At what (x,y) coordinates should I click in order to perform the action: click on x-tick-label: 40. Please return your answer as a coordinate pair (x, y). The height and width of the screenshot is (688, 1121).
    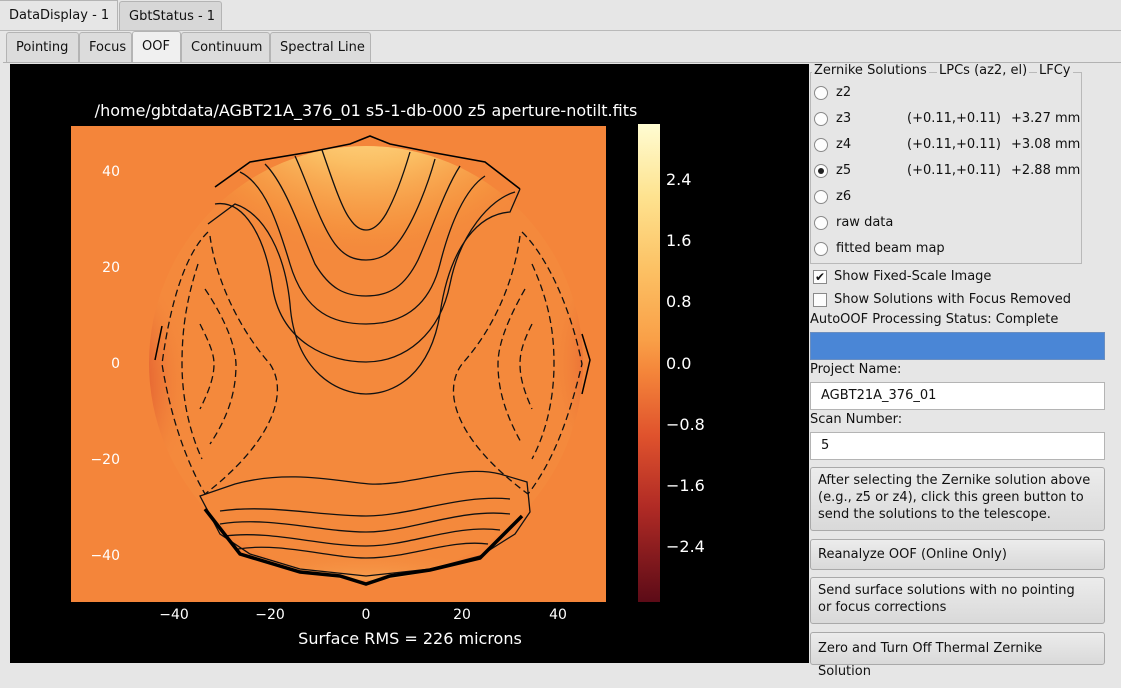
    Looking at the image, I should click on (558, 615).